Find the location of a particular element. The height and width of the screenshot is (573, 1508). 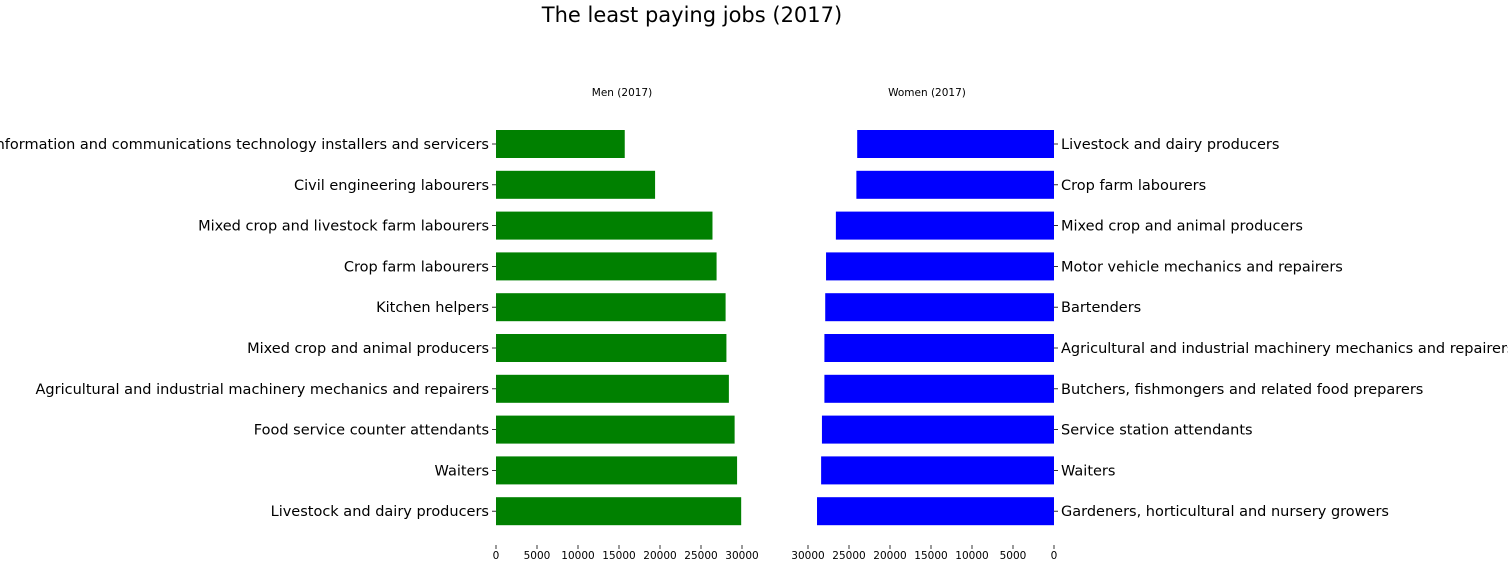

men-category-label-3: Crop farm labourers is located at coordinates (416, 267).